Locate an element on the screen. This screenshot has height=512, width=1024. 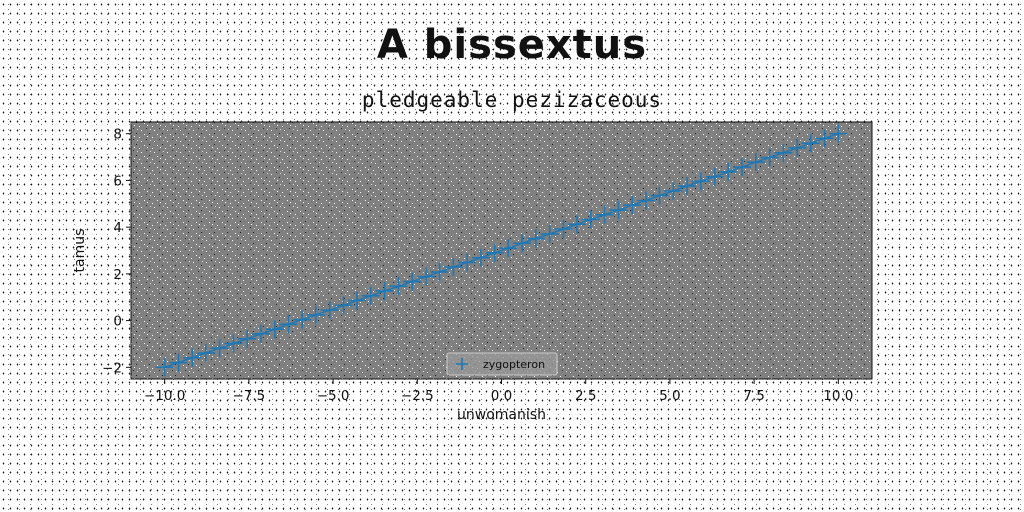
legend: zygopteron is located at coordinates (502, 364).